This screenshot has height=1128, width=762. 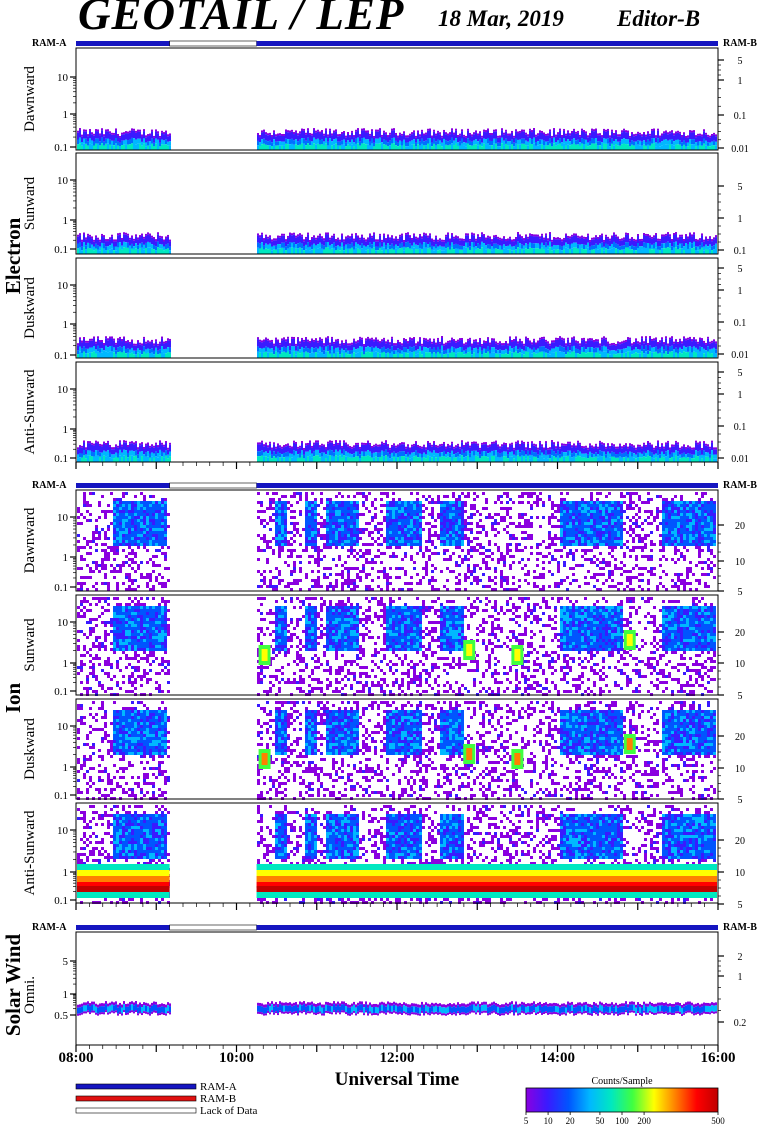 I want to click on plot-date: 18 Mar, 2019, so click(x=501, y=18).